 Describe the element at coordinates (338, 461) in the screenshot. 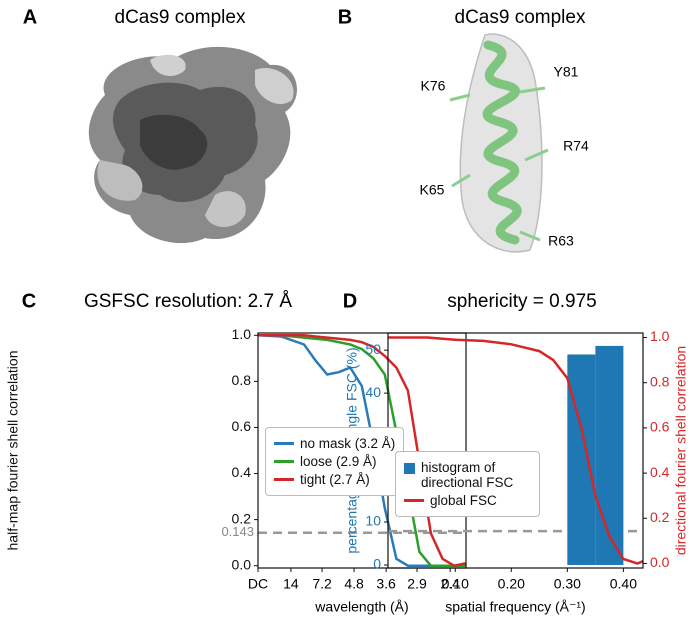

I see `legend-label: loose (2.9 Å)` at that location.